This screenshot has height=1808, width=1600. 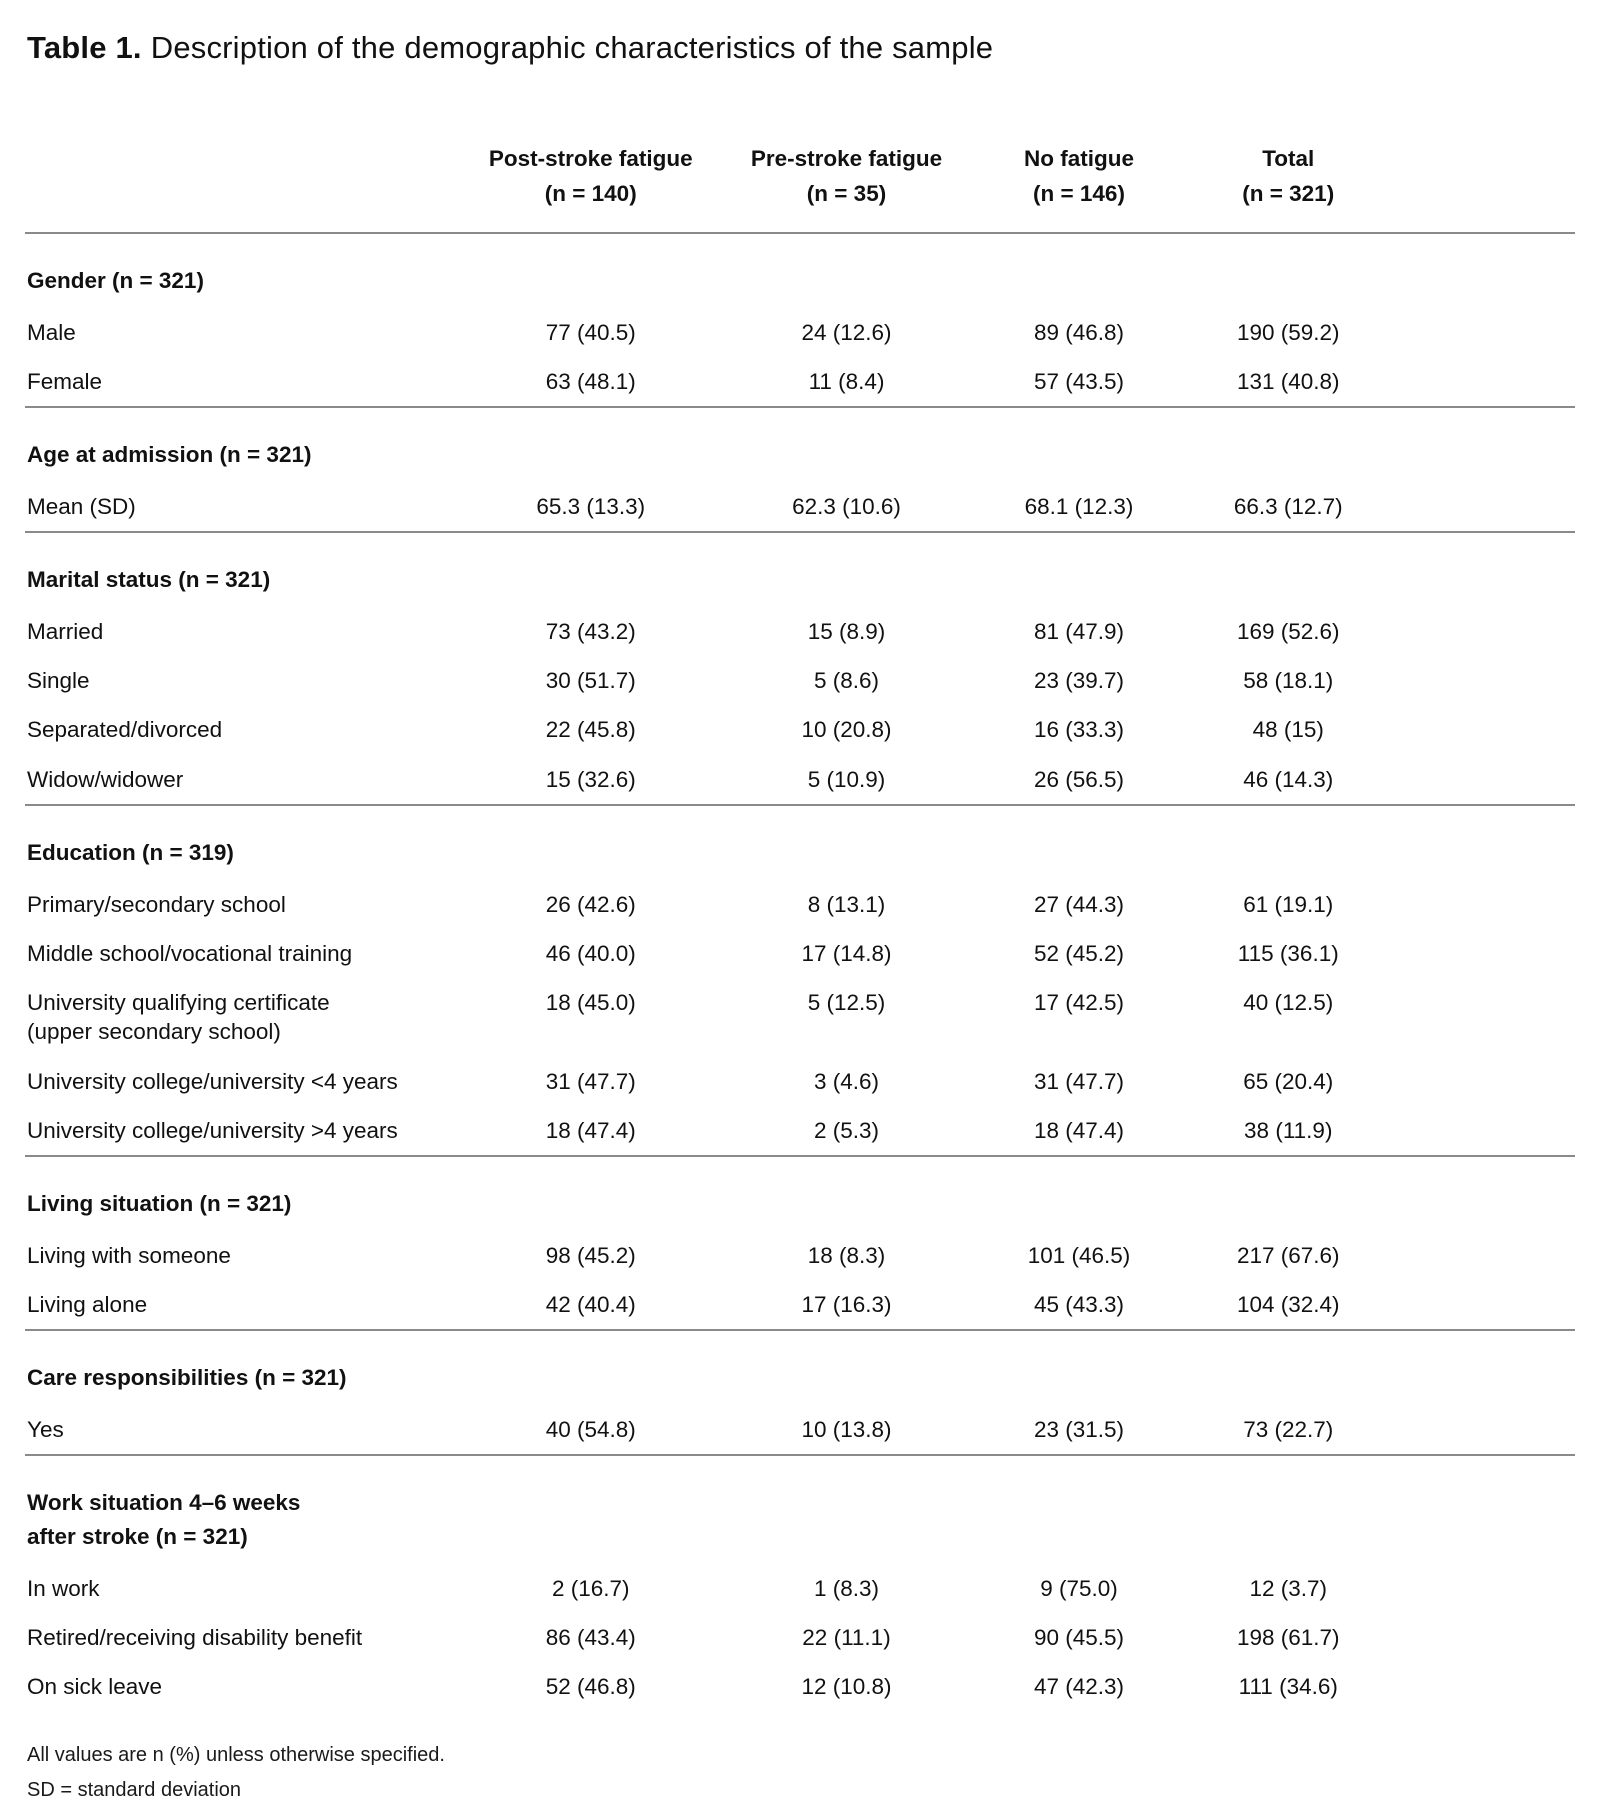 I want to click on row-label: University college/university >4 years, so click(x=212, y=1130).